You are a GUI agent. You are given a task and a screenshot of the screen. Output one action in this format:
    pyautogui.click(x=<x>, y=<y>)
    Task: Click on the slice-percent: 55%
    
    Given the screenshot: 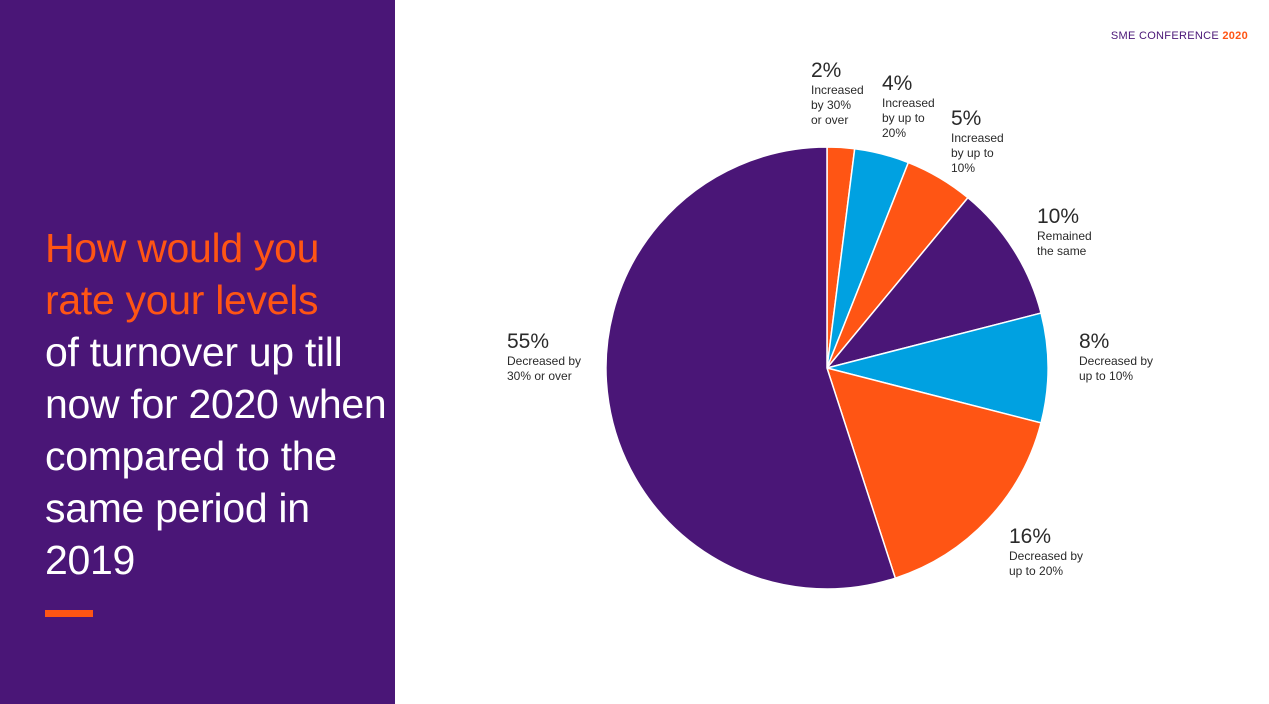 What is the action you would take?
    pyautogui.click(x=528, y=341)
    